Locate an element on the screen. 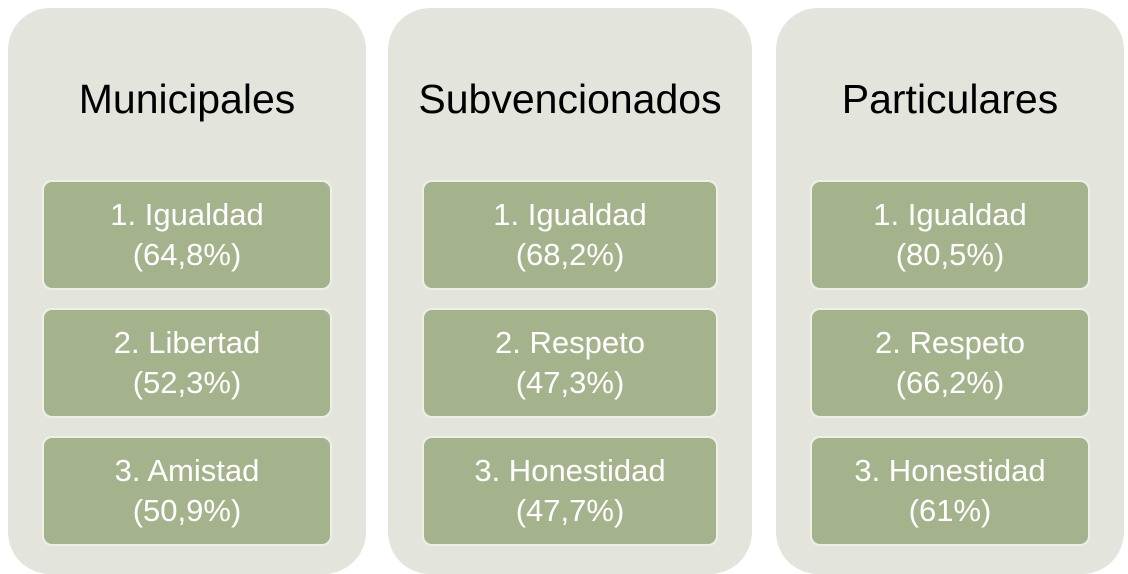 The image size is (1128, 574). column-title: Particulares is located at coordinates (950, 99).